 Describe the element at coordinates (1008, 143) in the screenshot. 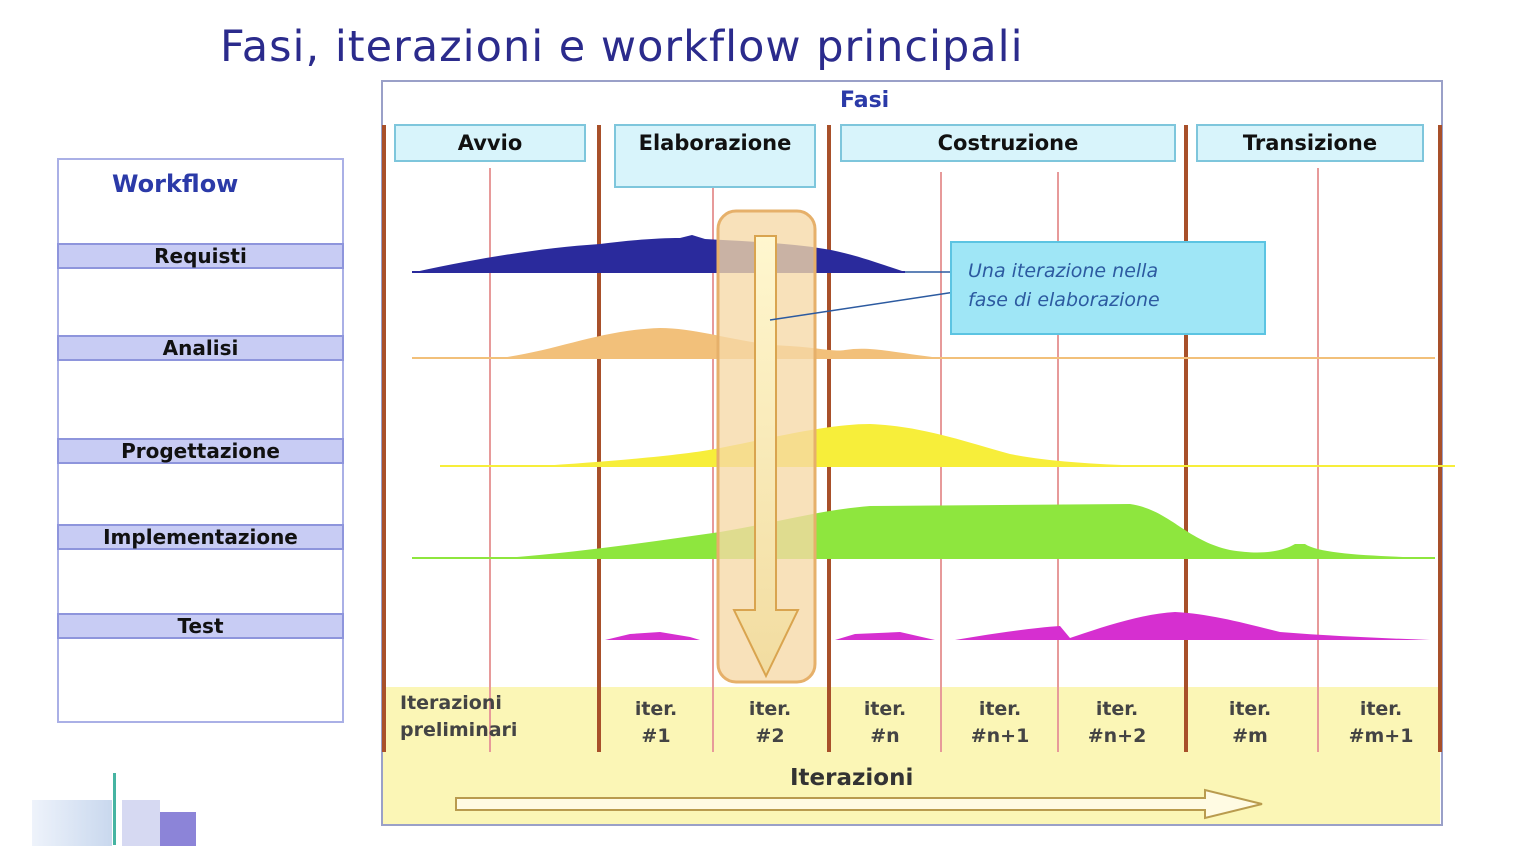

I see `phase-costruzione: Costruzione` at that location.